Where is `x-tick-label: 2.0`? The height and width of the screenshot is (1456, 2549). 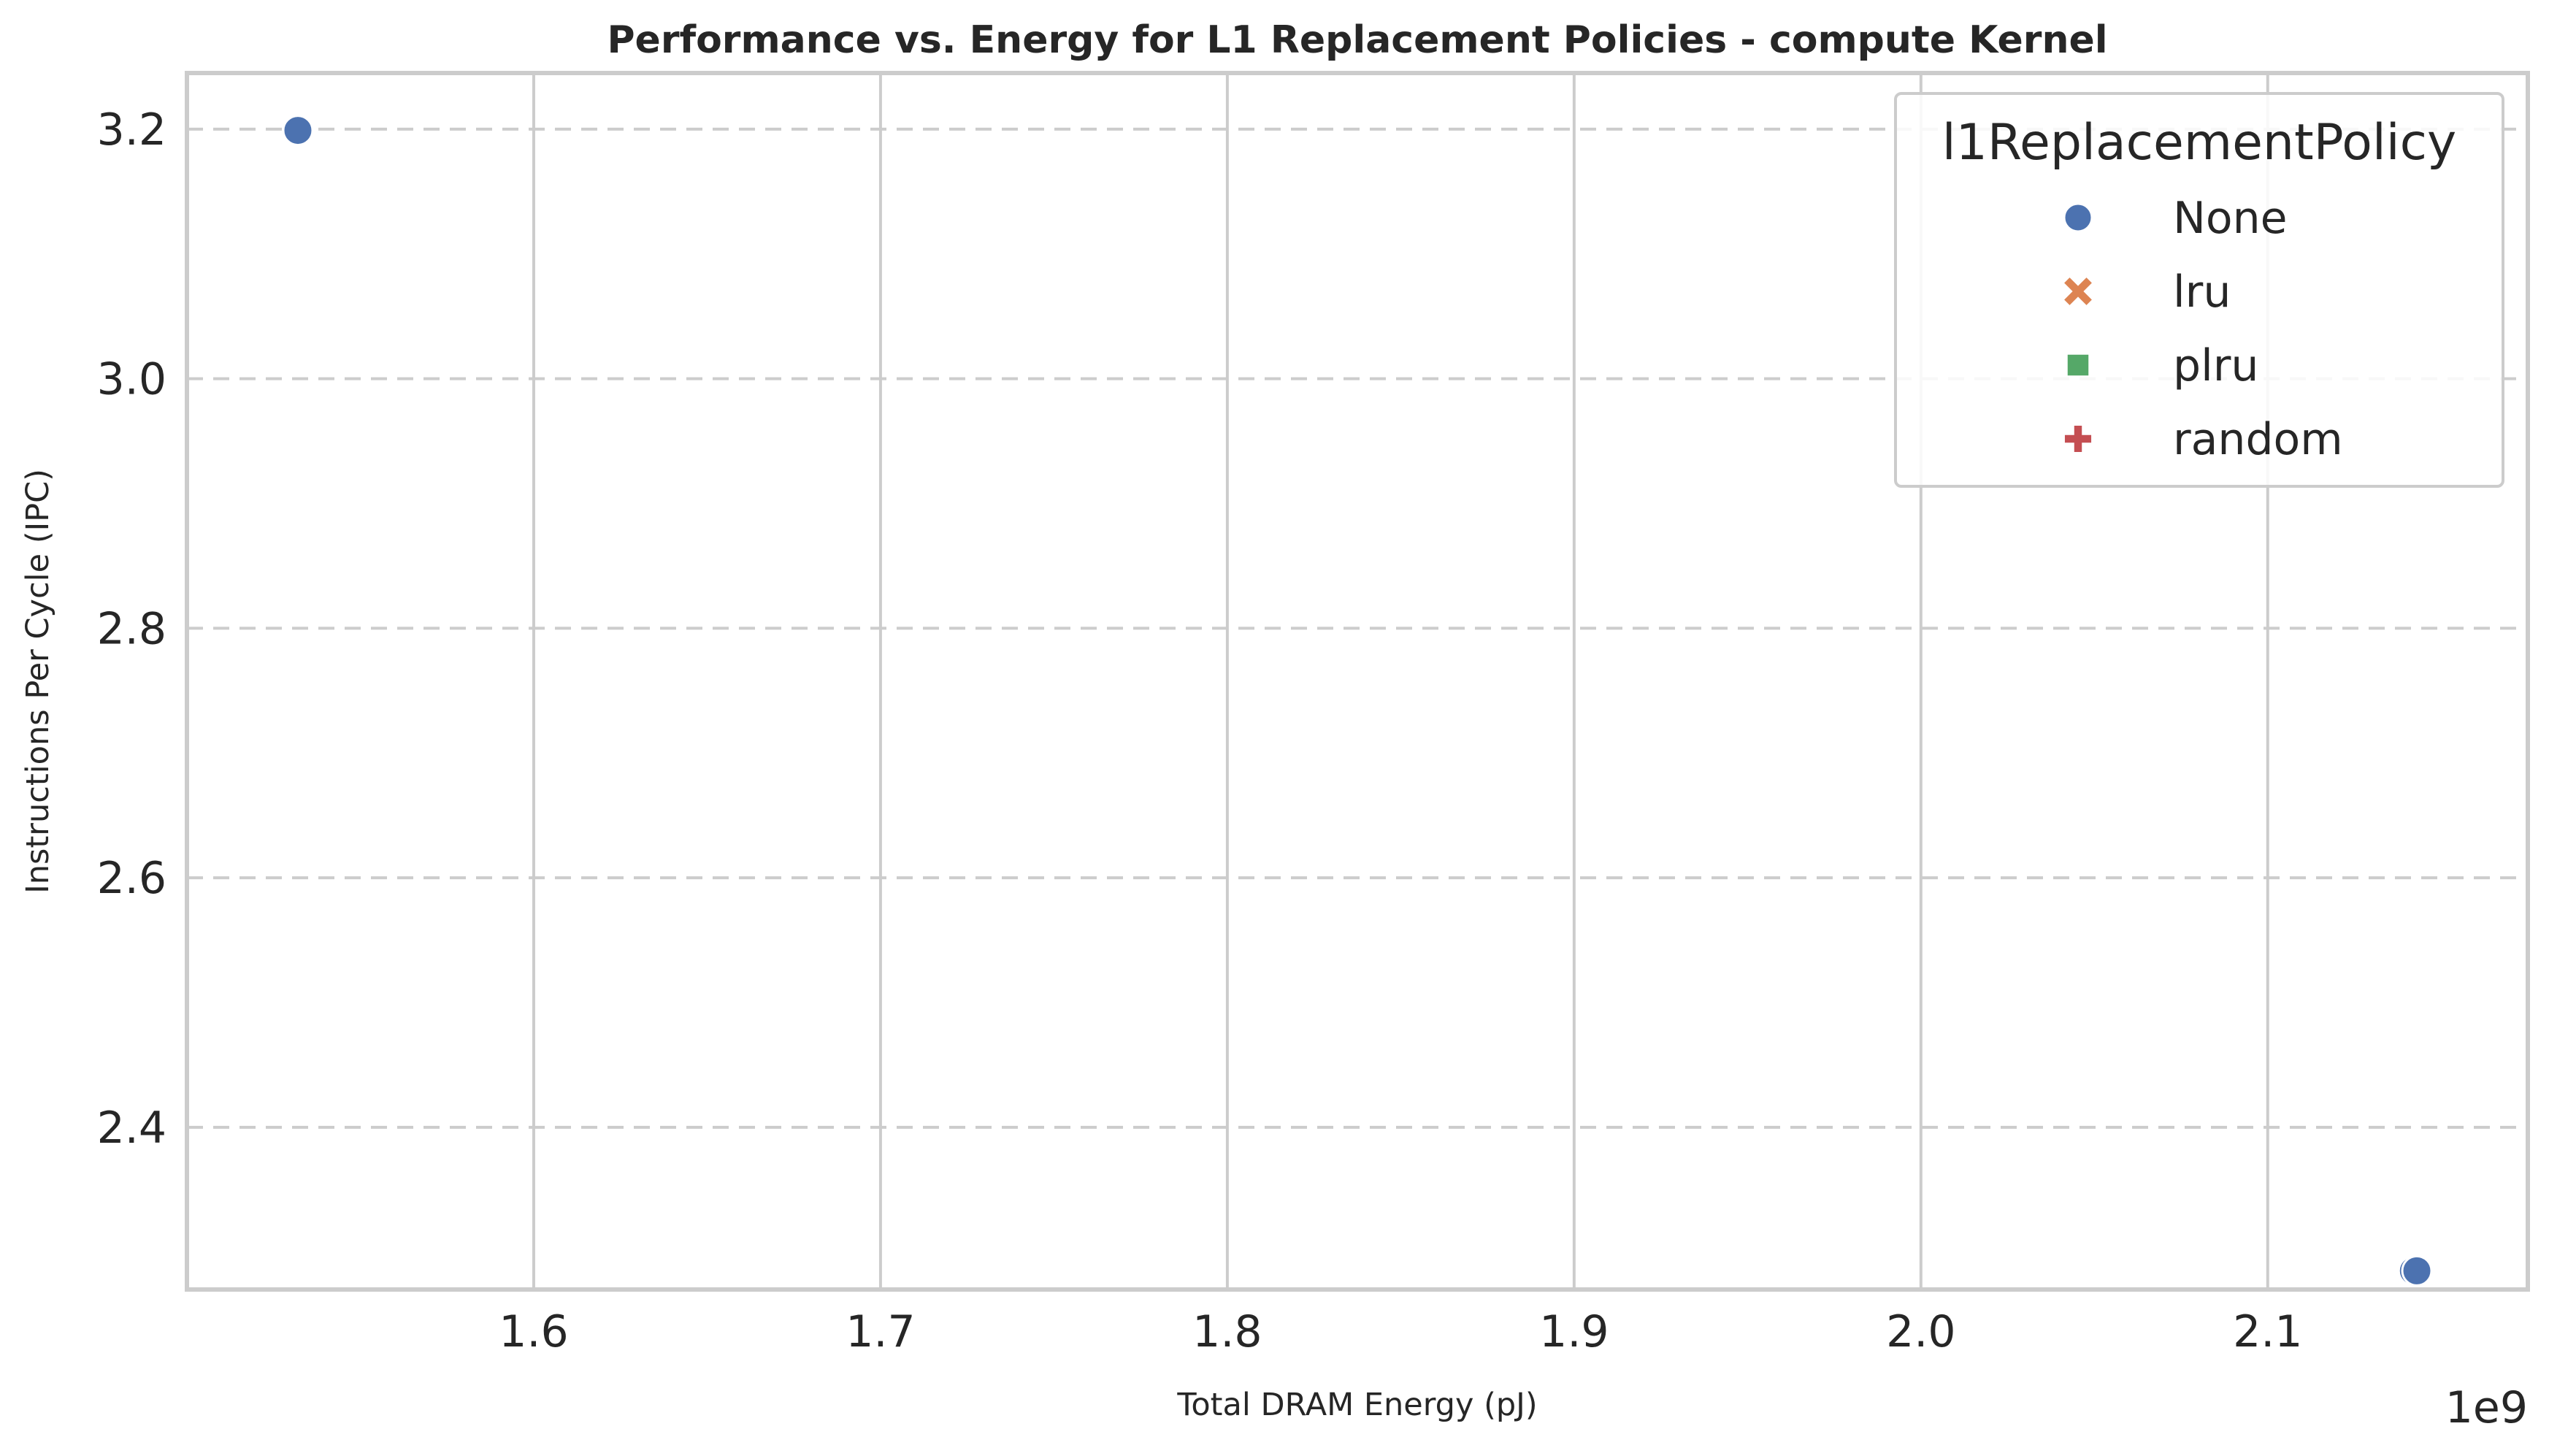 x-tick-label: 2.0 is located at coordinates (1920, 1331).